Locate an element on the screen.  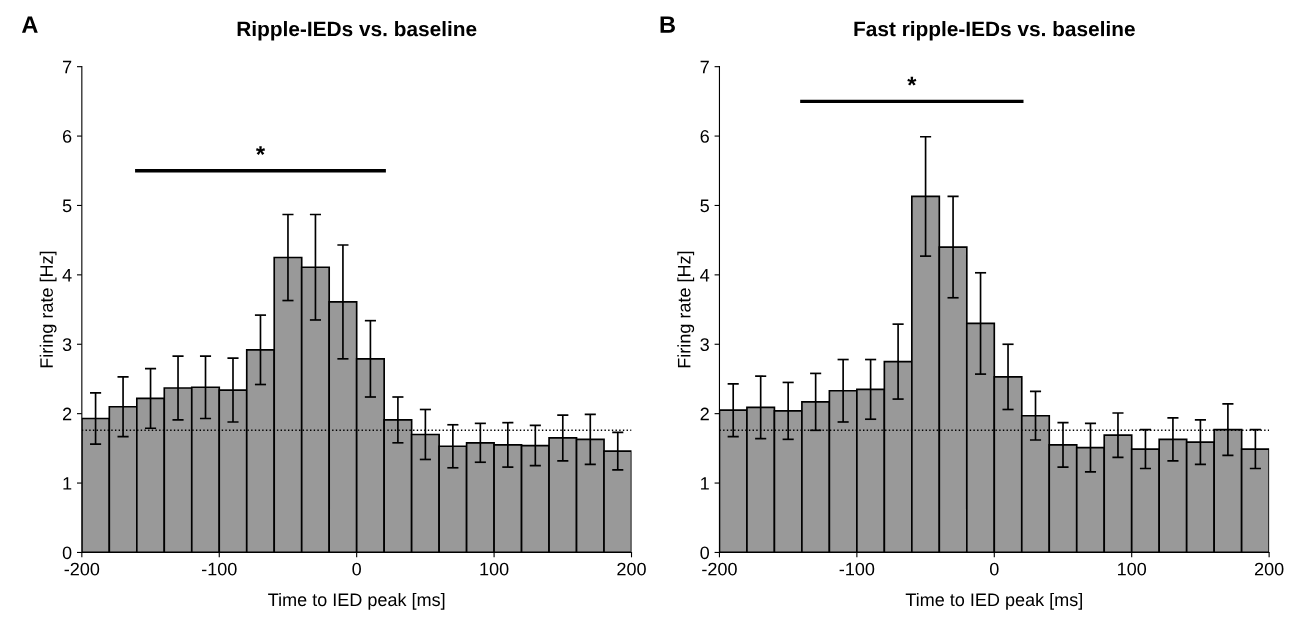
text: B is located at coordinates (667, 24).